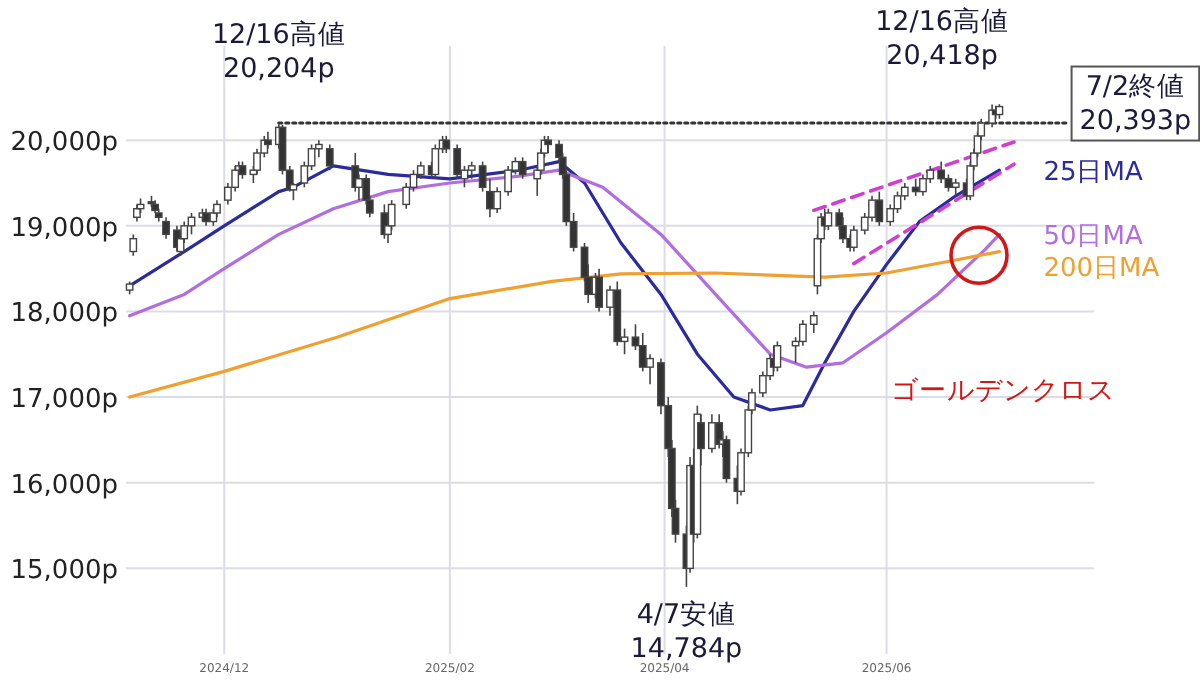 The height and width of the screenshot is (690, 1200). Describe the element at coordinates (64, 571) in the screenshot. I see `y-tick-label: 15,000p` at that location.